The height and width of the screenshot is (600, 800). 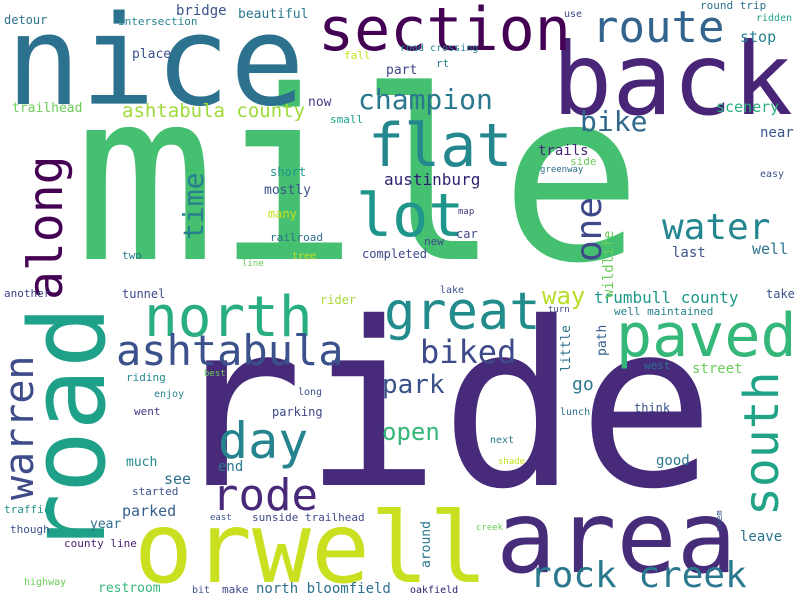 What do you see at coordinates (201, 11) in the screenshot?
I see `word-bridge: bridge` at bounding box center [201, 11].